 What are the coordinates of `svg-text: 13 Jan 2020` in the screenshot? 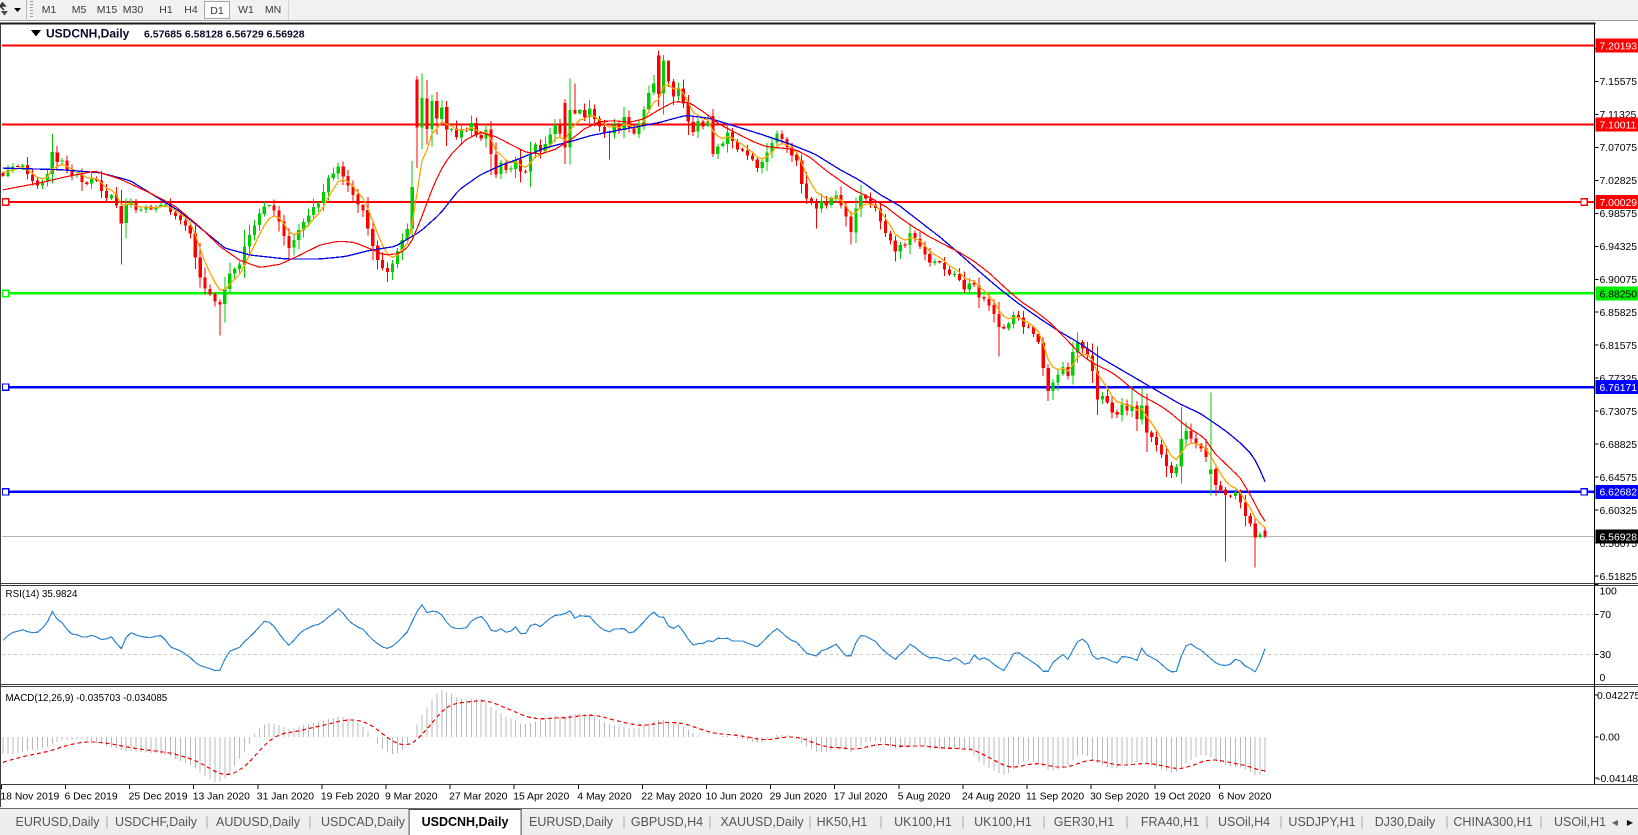 It's located at (221, 797).